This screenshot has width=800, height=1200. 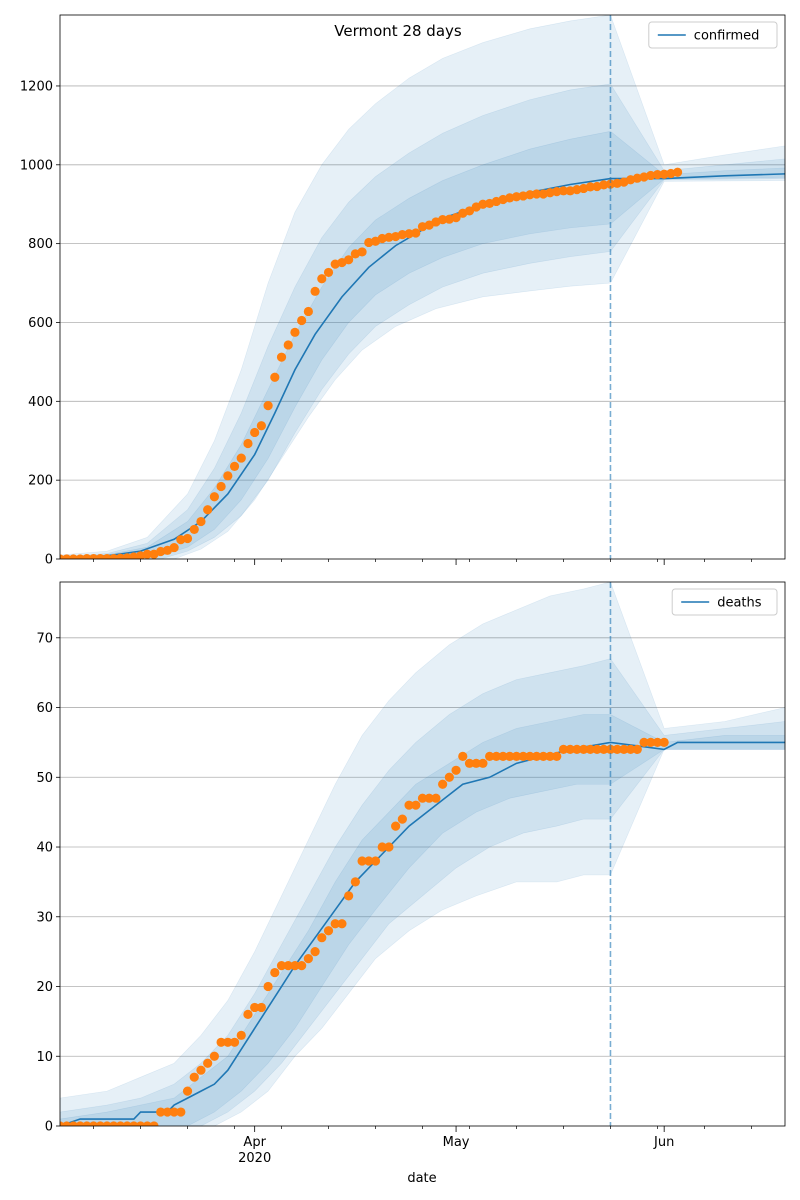 I want to click on y-tick-label: 1200, so click(x=36, y=86).